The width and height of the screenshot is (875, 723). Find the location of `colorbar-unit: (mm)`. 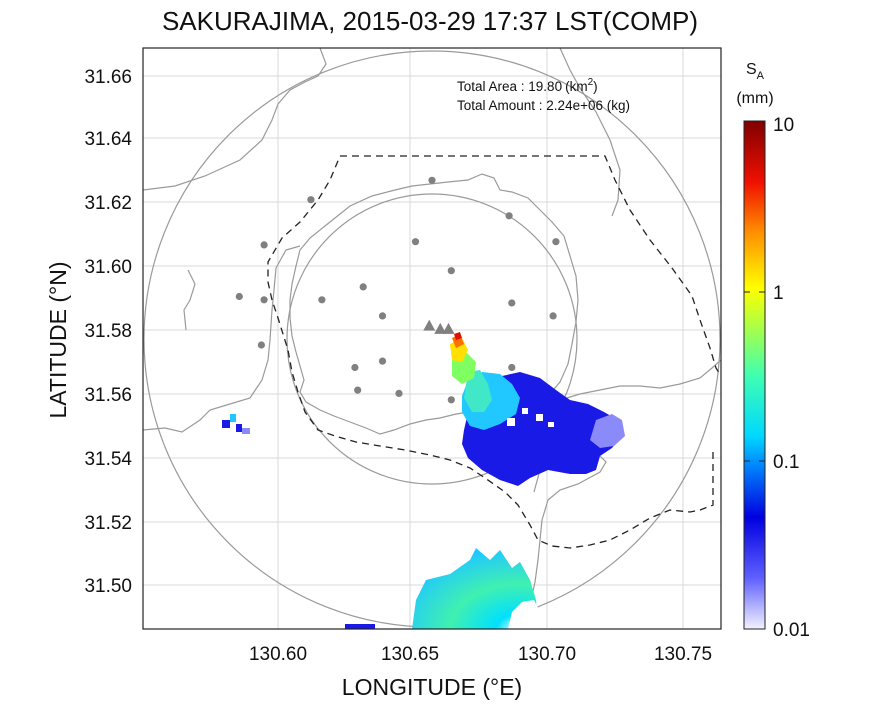

colorbar-unit: (mm) is located at coordinates (754, 98).